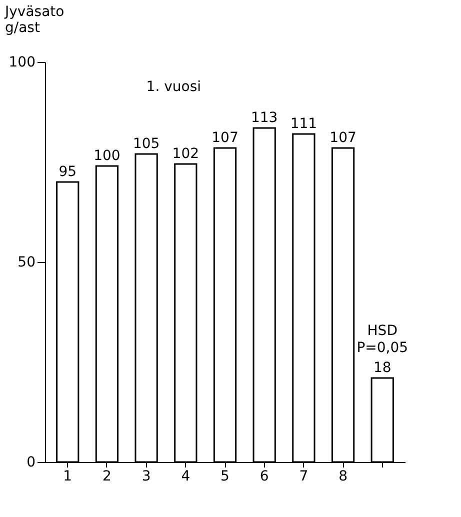 This screenshot has width=461, height=517. I want to click on x-tick-label: 2, so click(107, 476).